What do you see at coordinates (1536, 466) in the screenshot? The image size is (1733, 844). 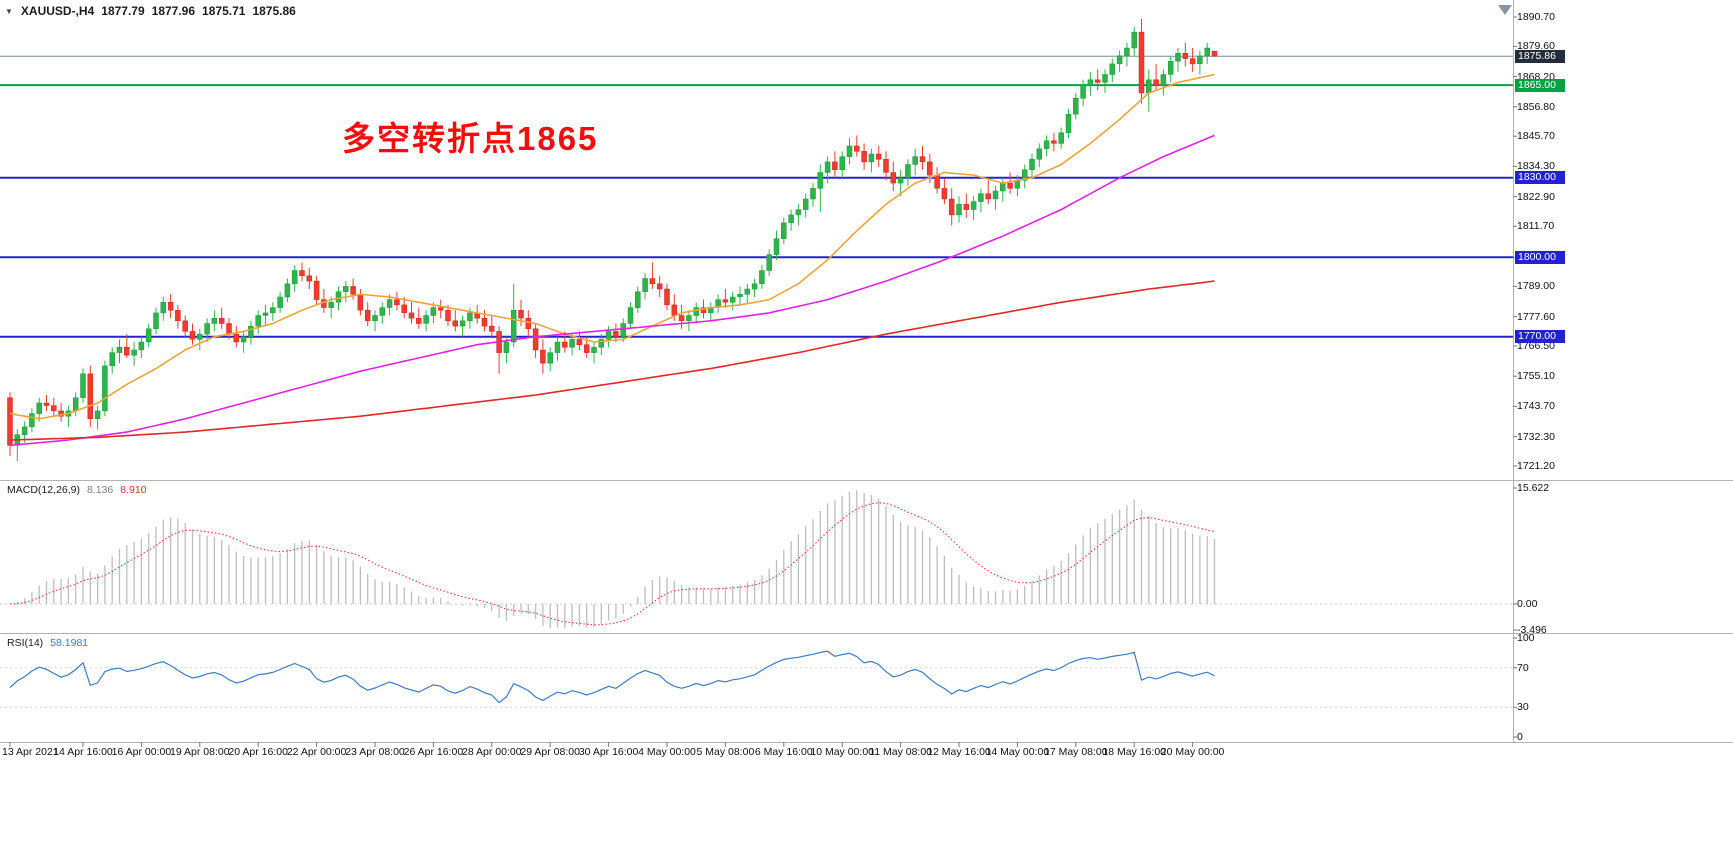 I see `price-tick-label: 1721.20` at bounding box center [1536, 466].